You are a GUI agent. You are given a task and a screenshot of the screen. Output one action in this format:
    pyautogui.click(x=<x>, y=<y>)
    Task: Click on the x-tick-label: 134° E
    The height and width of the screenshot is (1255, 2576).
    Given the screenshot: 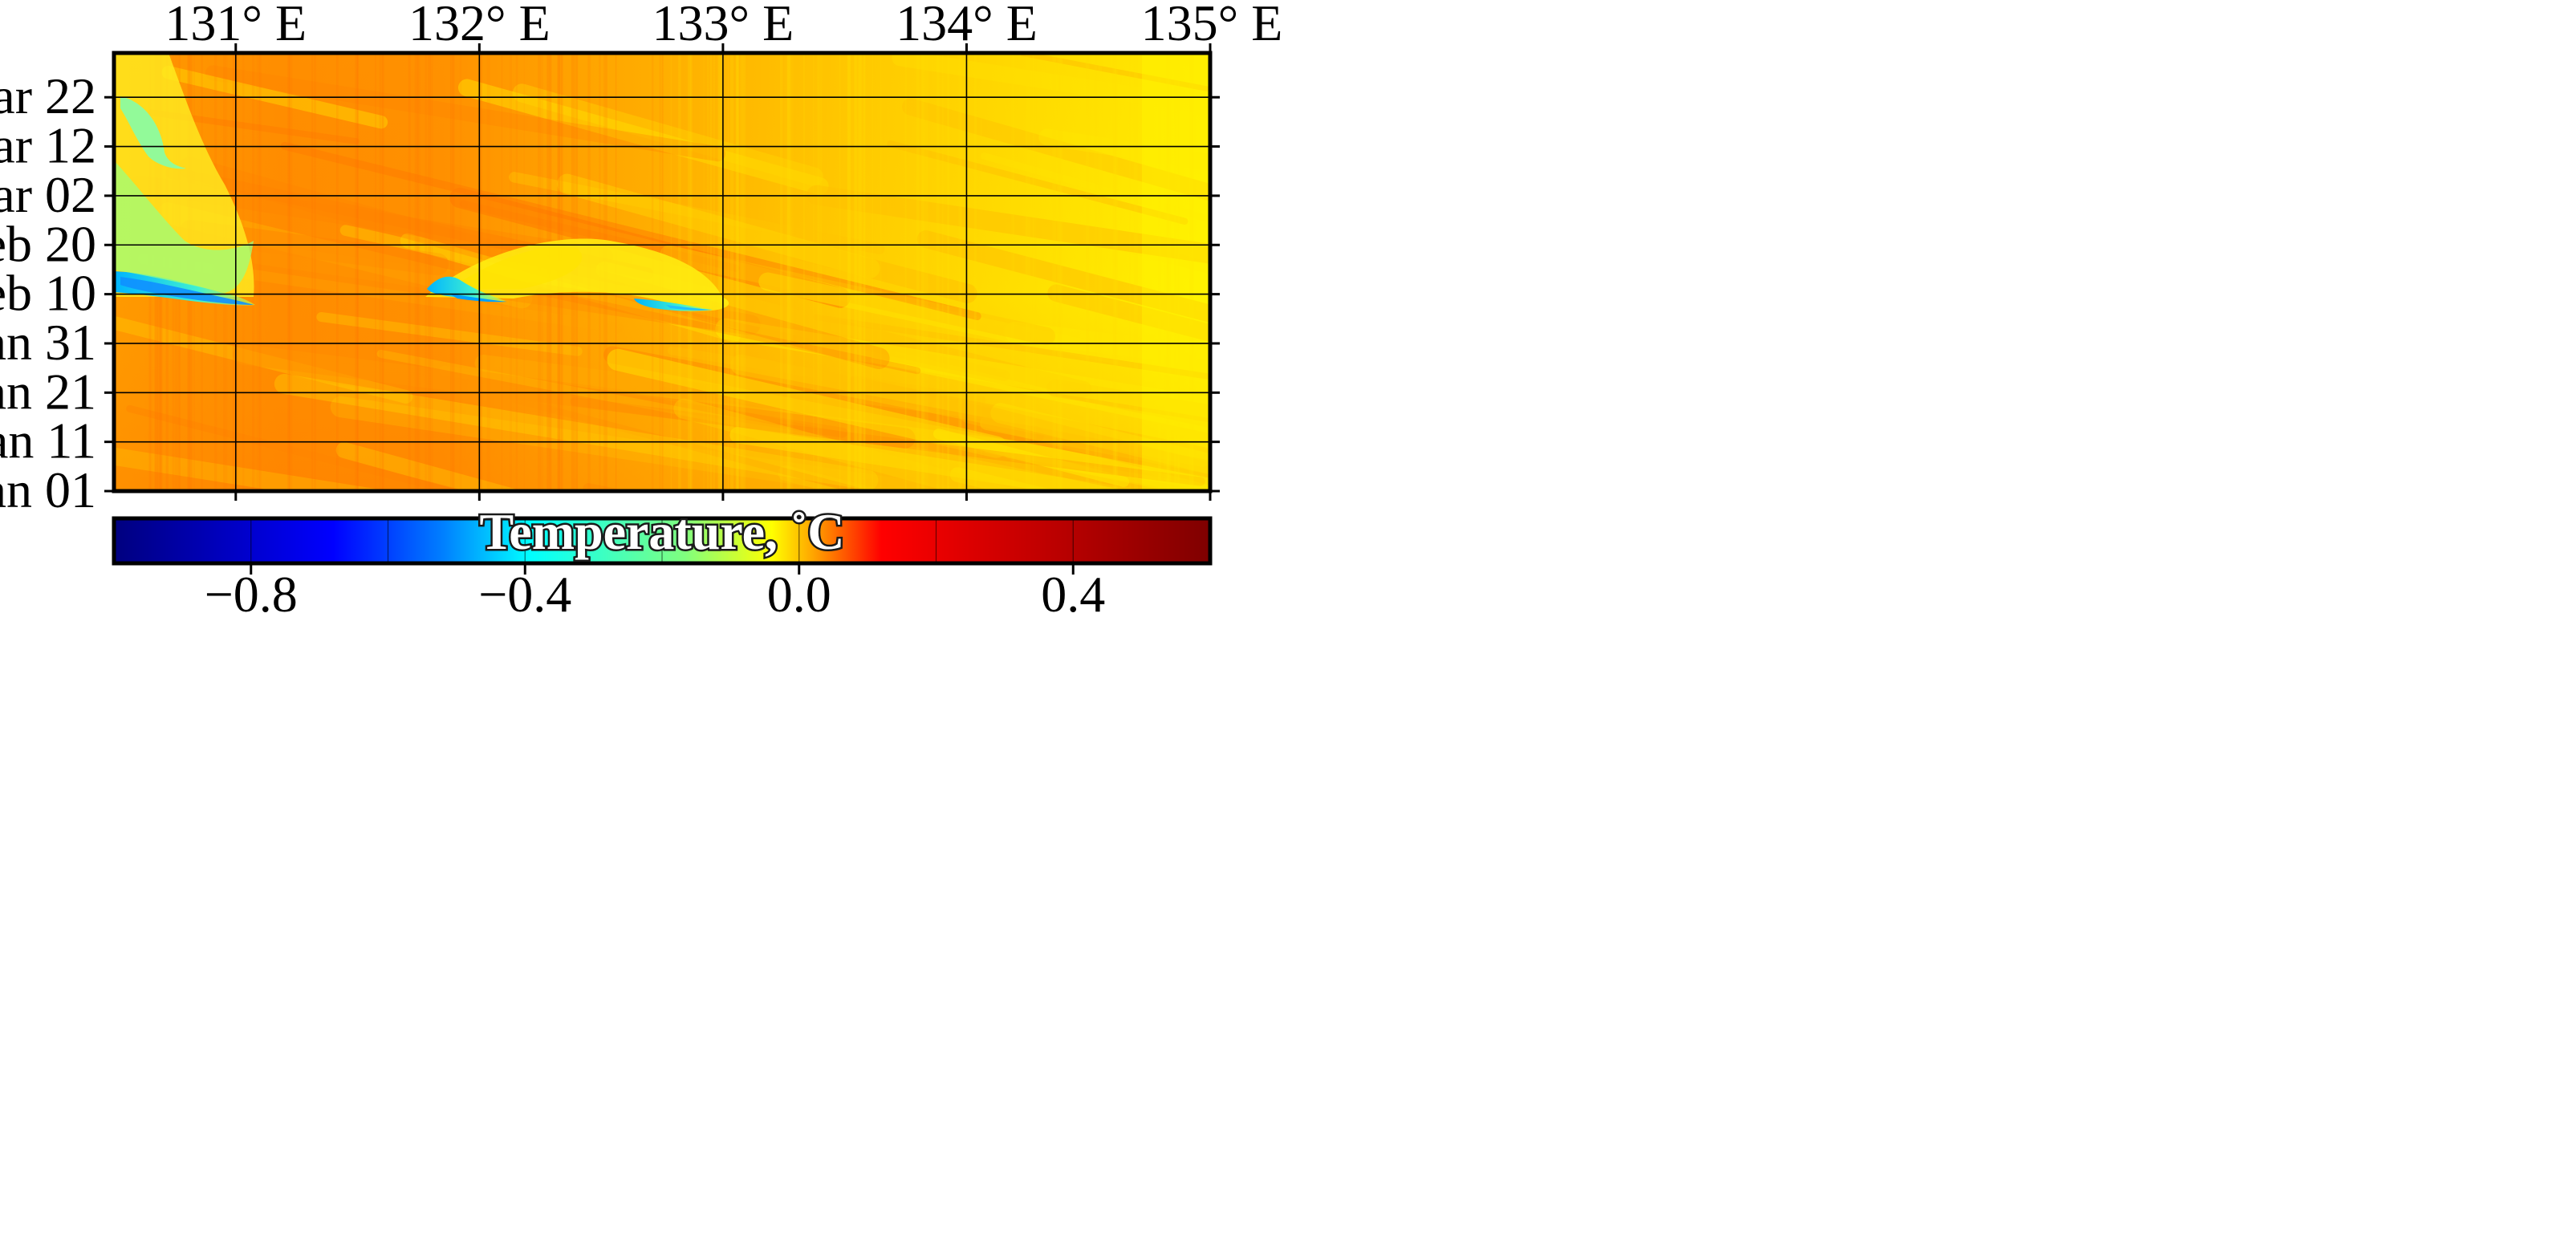 What is the action you would take?
    pyautogui.click(x=967, y=25)
    